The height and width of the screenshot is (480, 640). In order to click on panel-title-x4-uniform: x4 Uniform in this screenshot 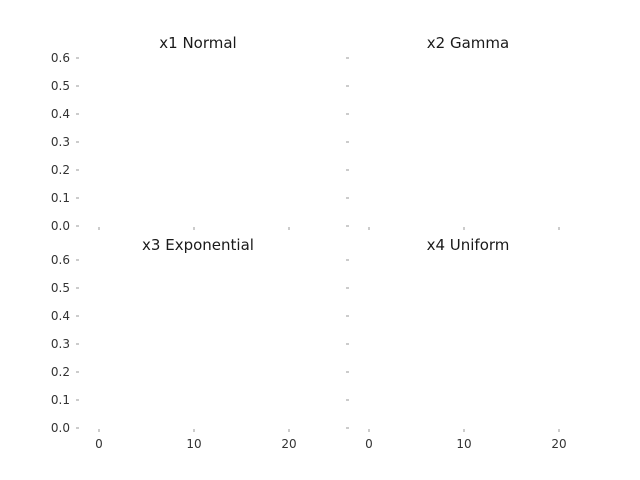, I will do `click(468, 245)`.